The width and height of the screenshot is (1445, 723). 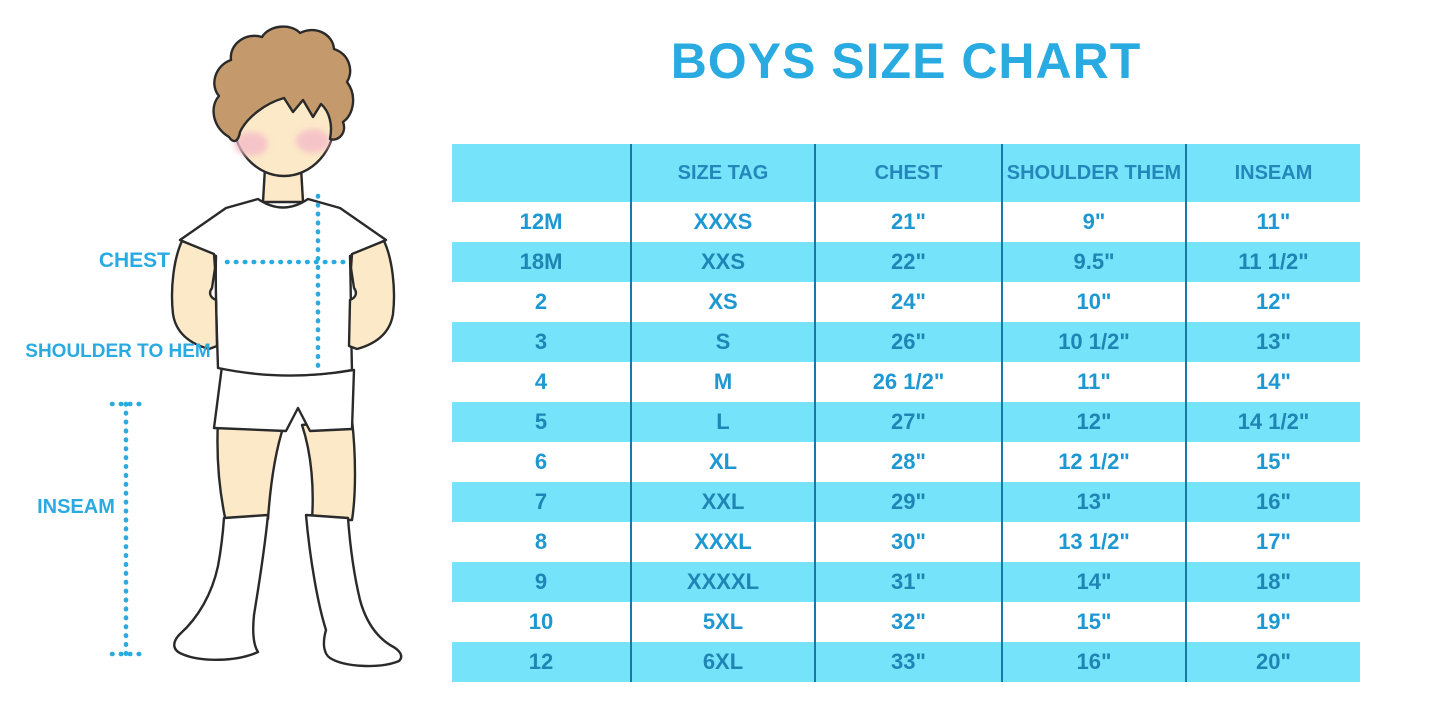 I want to click on table-row: 7 XXL 29" 13" 16", so click(x=906, y=502).